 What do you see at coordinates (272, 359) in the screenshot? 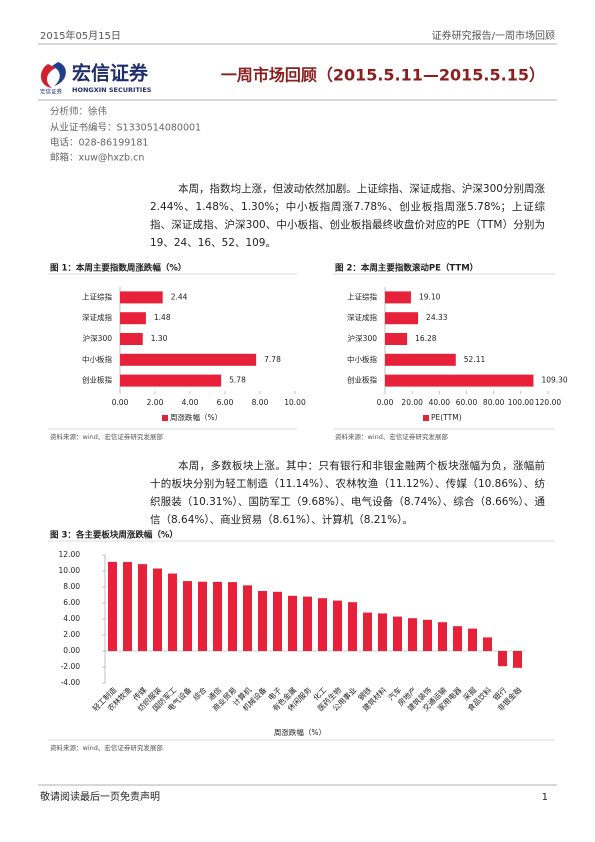
I see `value-label: 7.78` at bounding box center [272, 359].